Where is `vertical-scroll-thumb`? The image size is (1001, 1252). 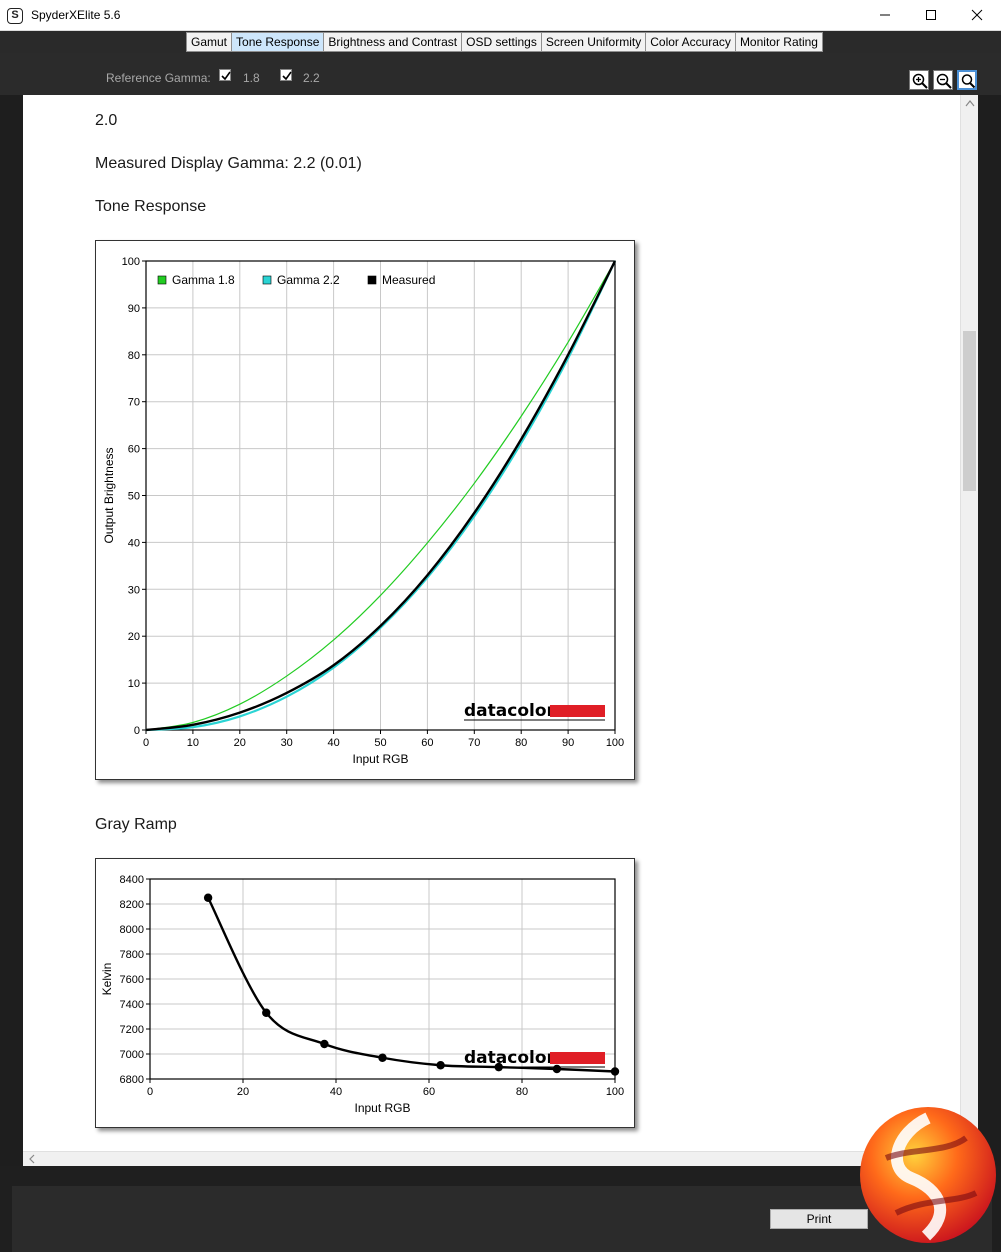 vertical-scroll-thumb is located at coordinates (969, 411).